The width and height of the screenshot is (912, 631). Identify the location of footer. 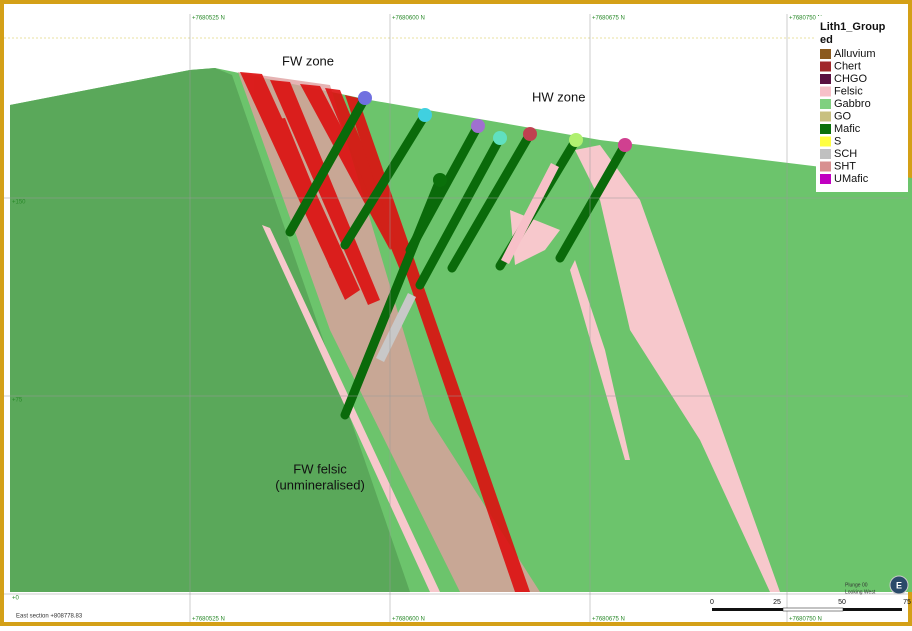
(456, 607).